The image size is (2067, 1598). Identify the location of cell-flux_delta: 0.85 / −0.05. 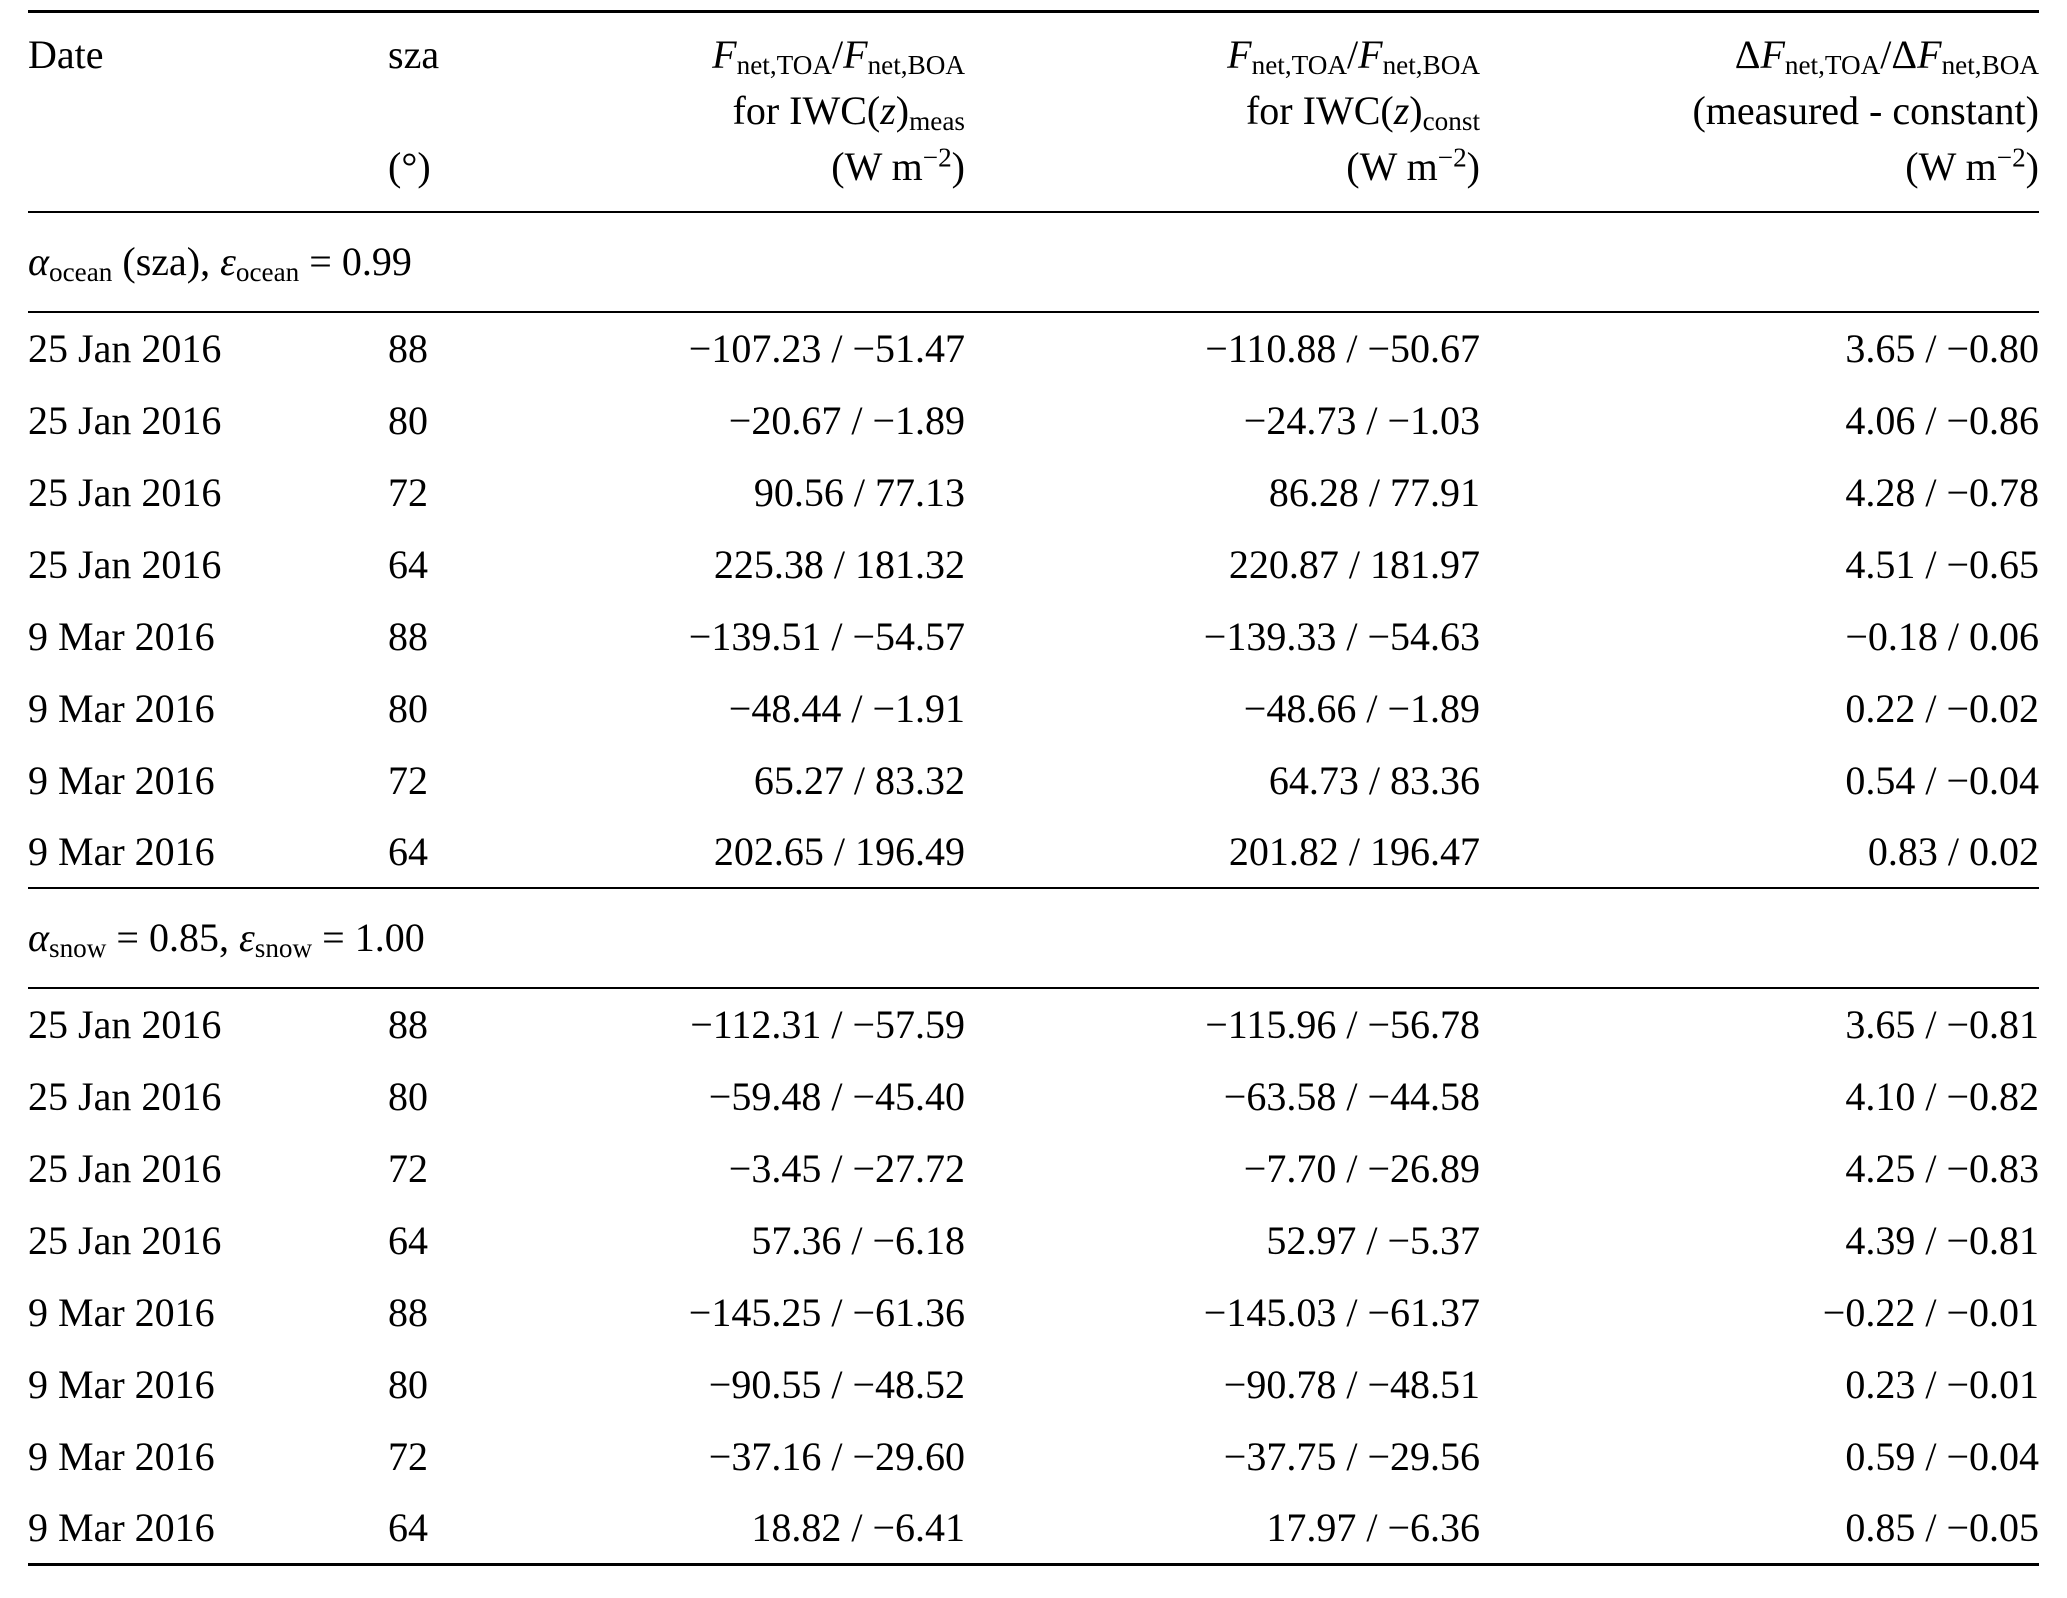
(1942, 1527).